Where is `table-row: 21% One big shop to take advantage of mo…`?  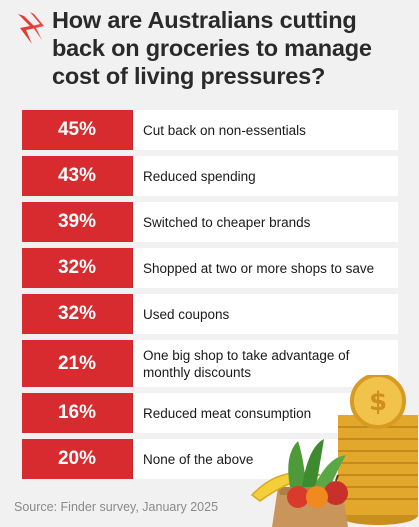
table-row: 21% One big shop to take advantage of mo… is located at coordinates (210, 363).